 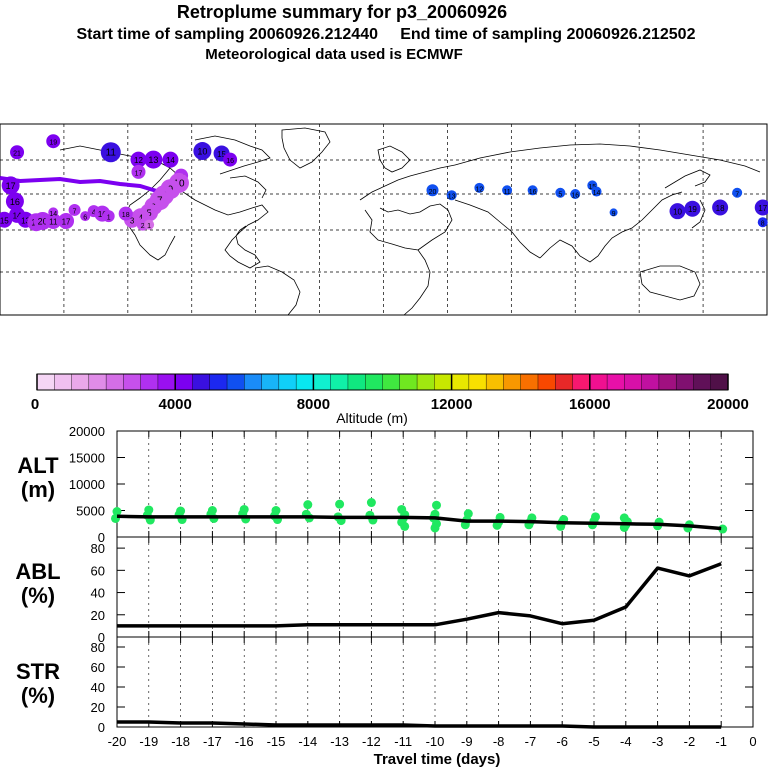 I want to click on x-tick-label: -1, so click(x=721, y=741).